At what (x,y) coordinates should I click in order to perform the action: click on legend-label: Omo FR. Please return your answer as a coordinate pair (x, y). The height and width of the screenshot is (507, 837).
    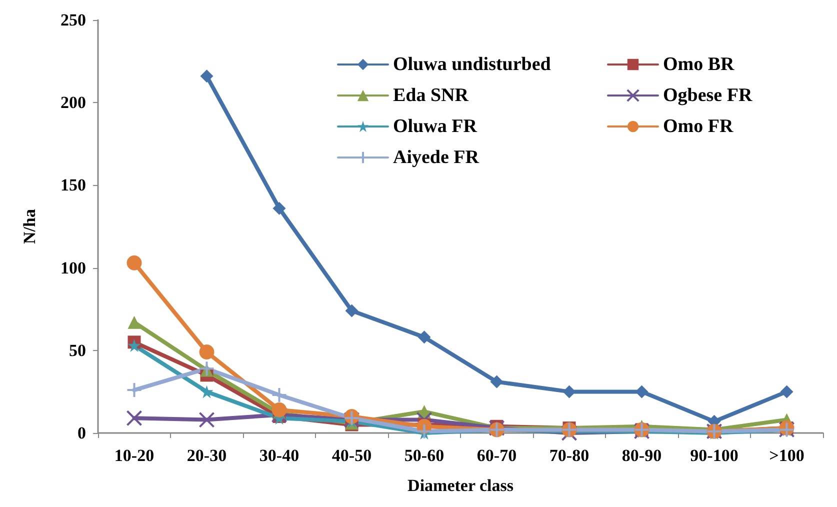
    Looking at the image, I should click on (698, 126).